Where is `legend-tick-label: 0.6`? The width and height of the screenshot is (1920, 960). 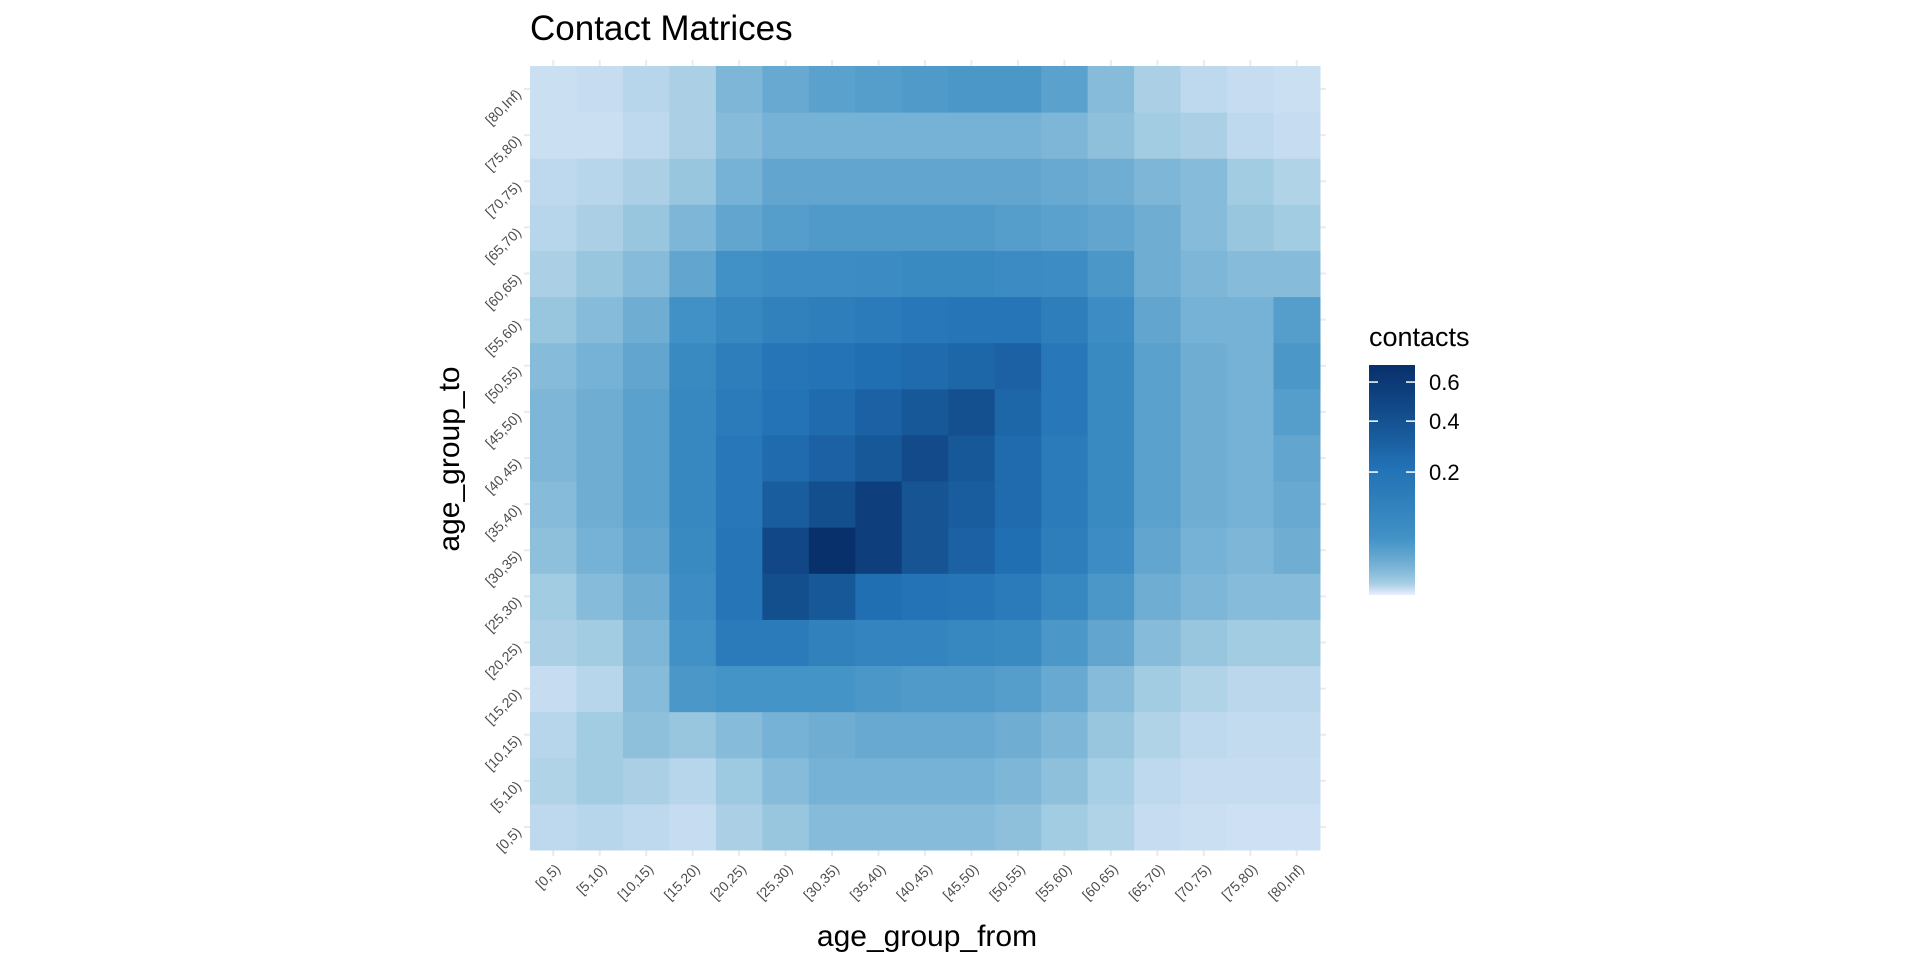
legend-tick-label: 0.6 is located at coordinates (1444, 382).